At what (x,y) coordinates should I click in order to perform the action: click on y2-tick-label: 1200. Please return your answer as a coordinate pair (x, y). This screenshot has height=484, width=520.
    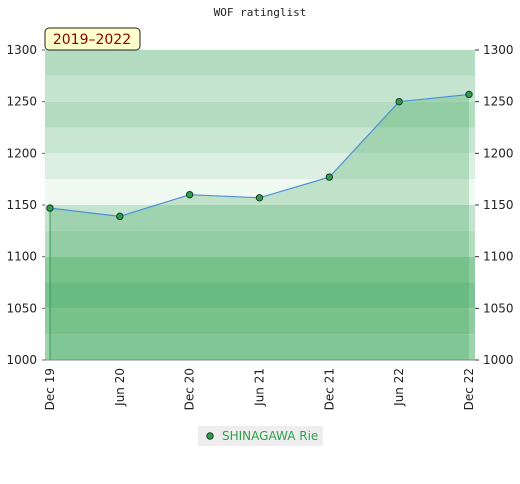
    Looking at the image, I should click on (498, 153).